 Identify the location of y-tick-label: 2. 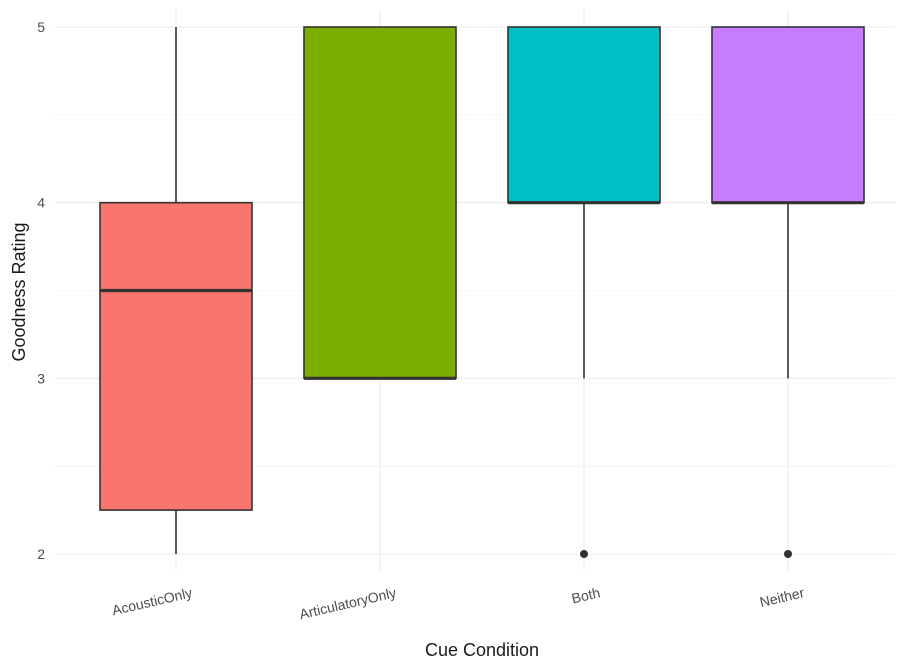
(41, 554).